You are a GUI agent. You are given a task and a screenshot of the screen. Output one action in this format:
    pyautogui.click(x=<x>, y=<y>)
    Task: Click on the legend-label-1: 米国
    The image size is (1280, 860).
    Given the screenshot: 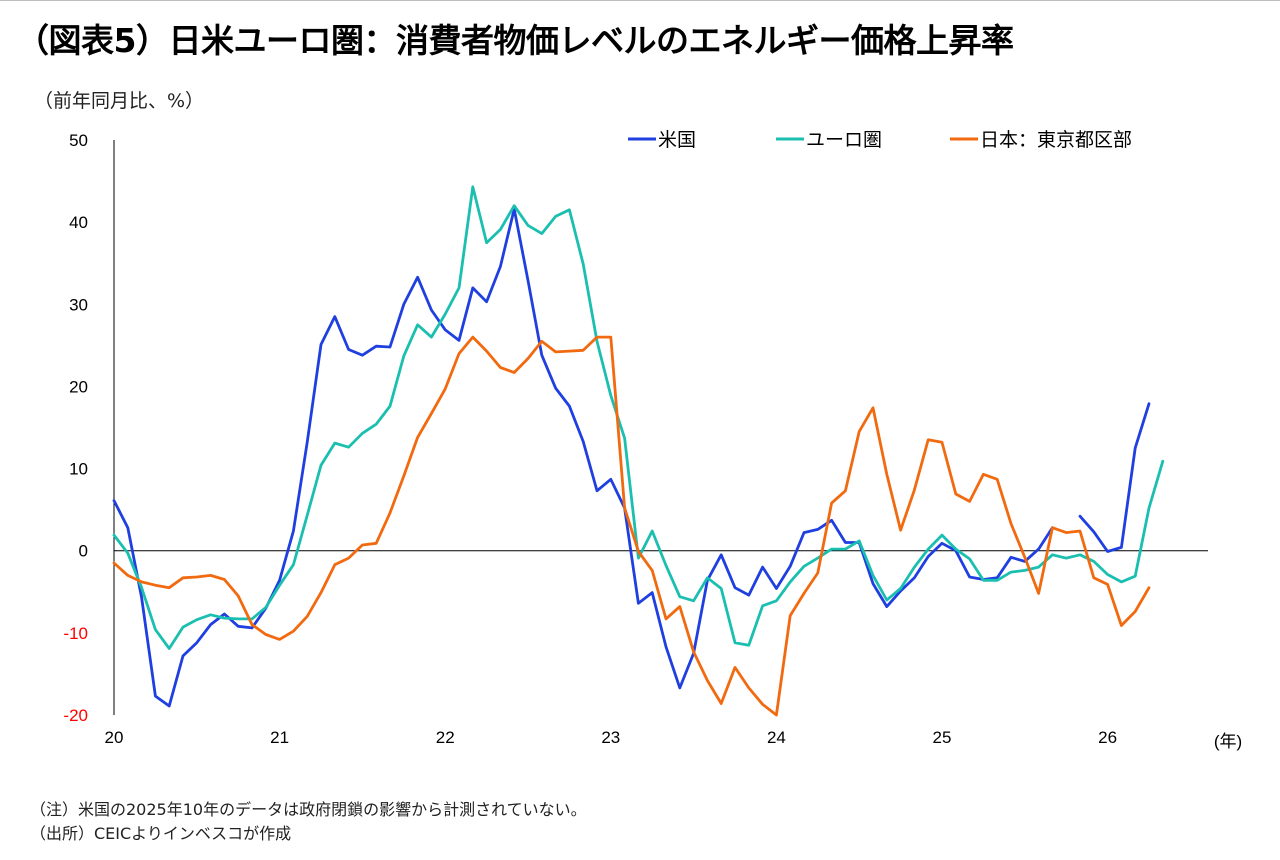 What is the action you would take?
    pyautogui.click(x=677, y=140)
    